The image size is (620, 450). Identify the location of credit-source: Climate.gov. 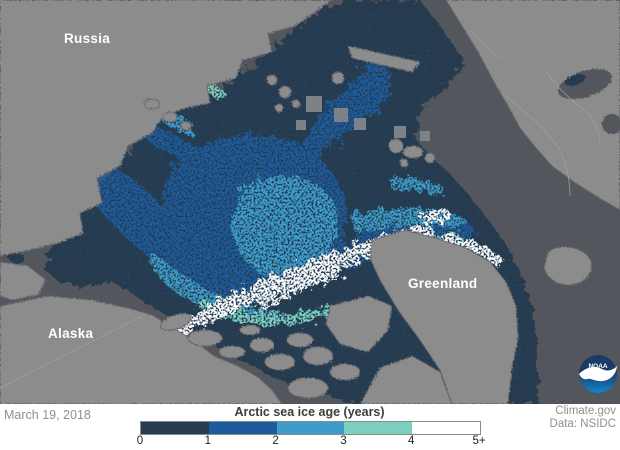
(585, 411).